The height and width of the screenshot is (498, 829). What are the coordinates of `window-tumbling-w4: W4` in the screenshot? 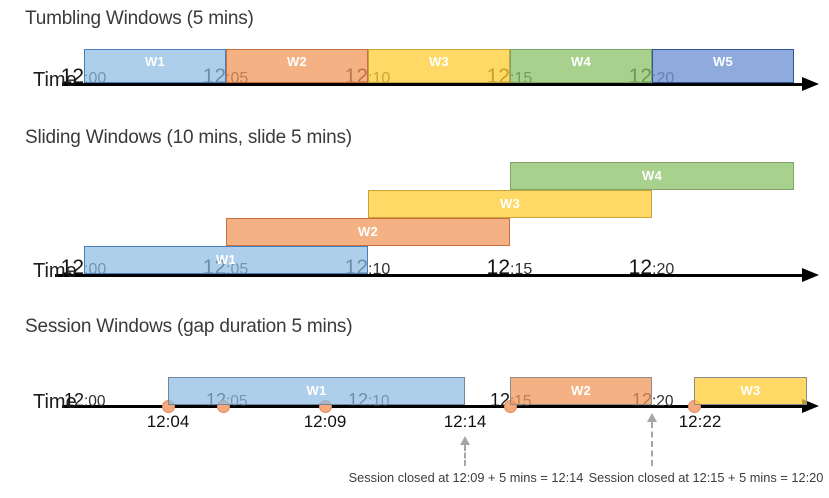 It's located at (581, 66).